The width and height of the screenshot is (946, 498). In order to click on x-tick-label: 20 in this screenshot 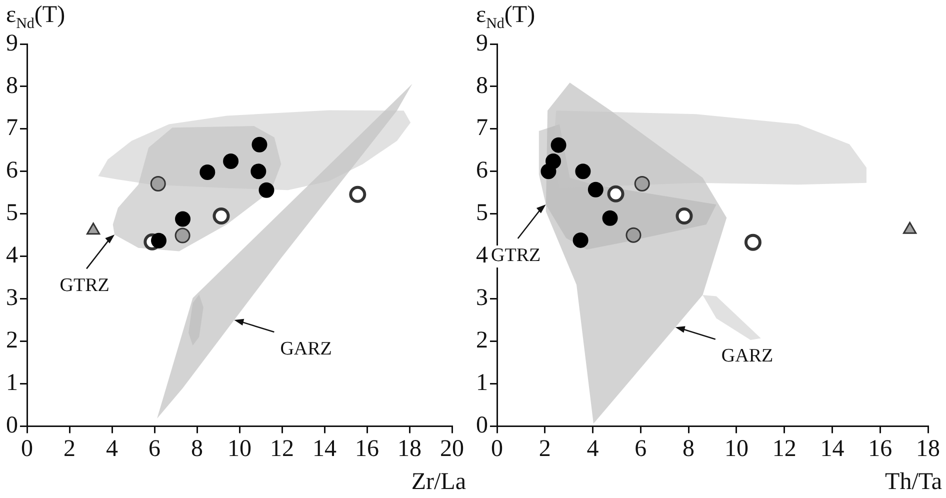, I will do `click(452, 449)`.